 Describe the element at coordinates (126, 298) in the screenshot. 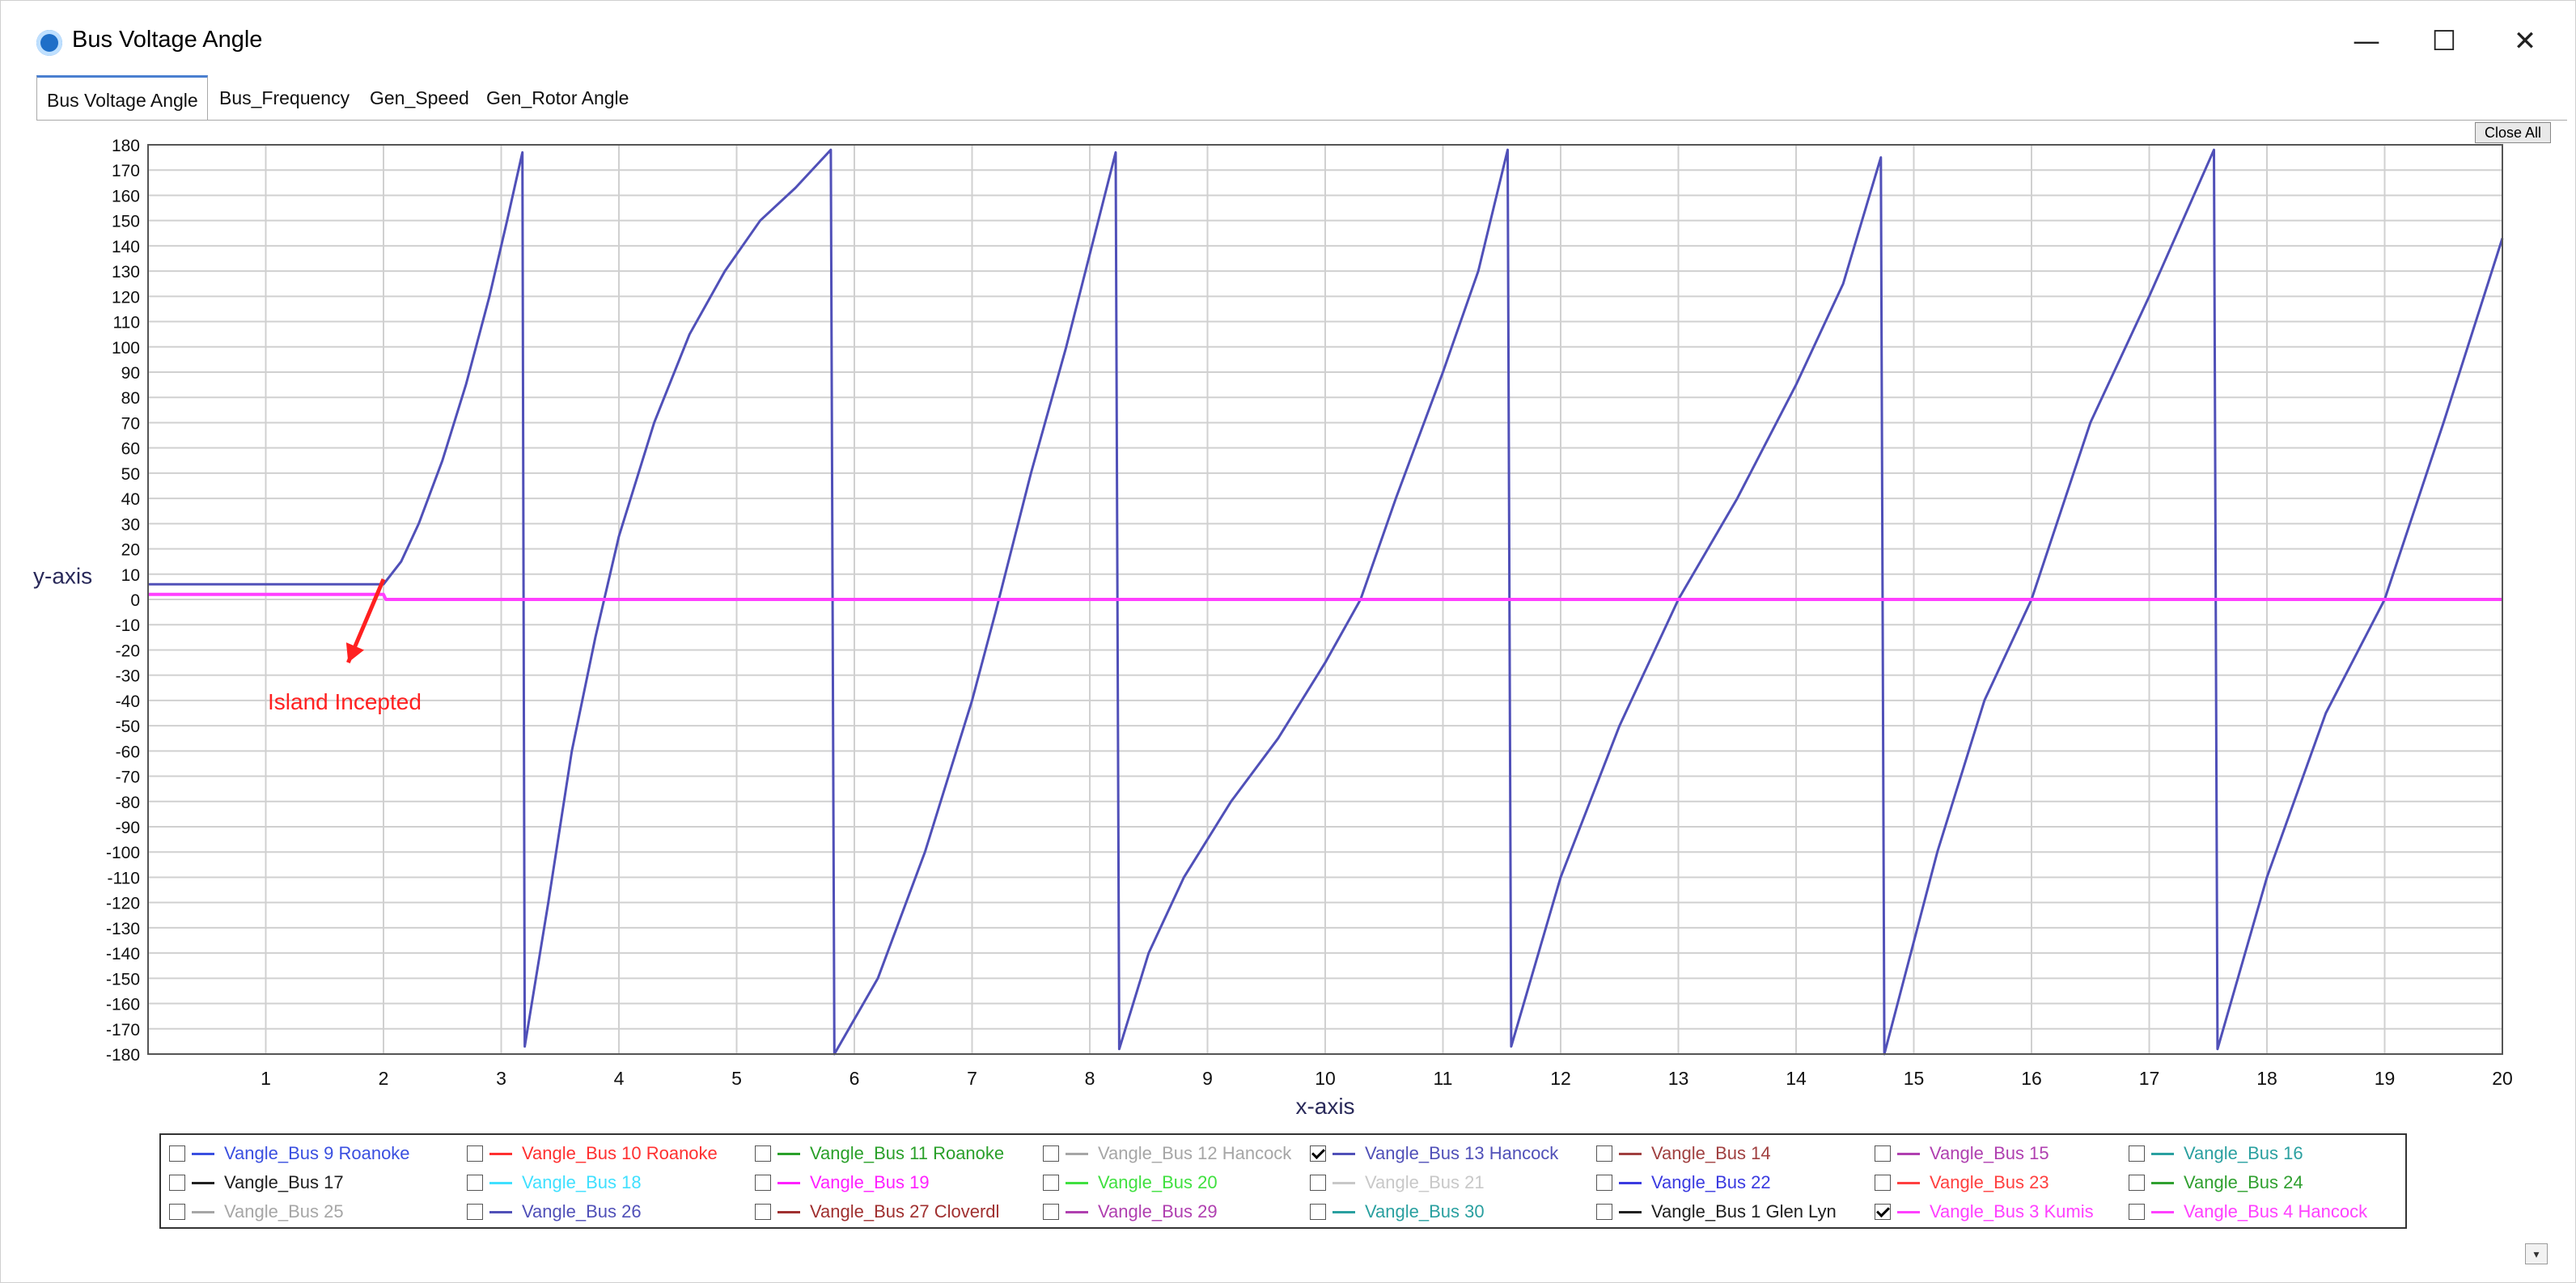

I see `y-tick-label: 120` at that location.